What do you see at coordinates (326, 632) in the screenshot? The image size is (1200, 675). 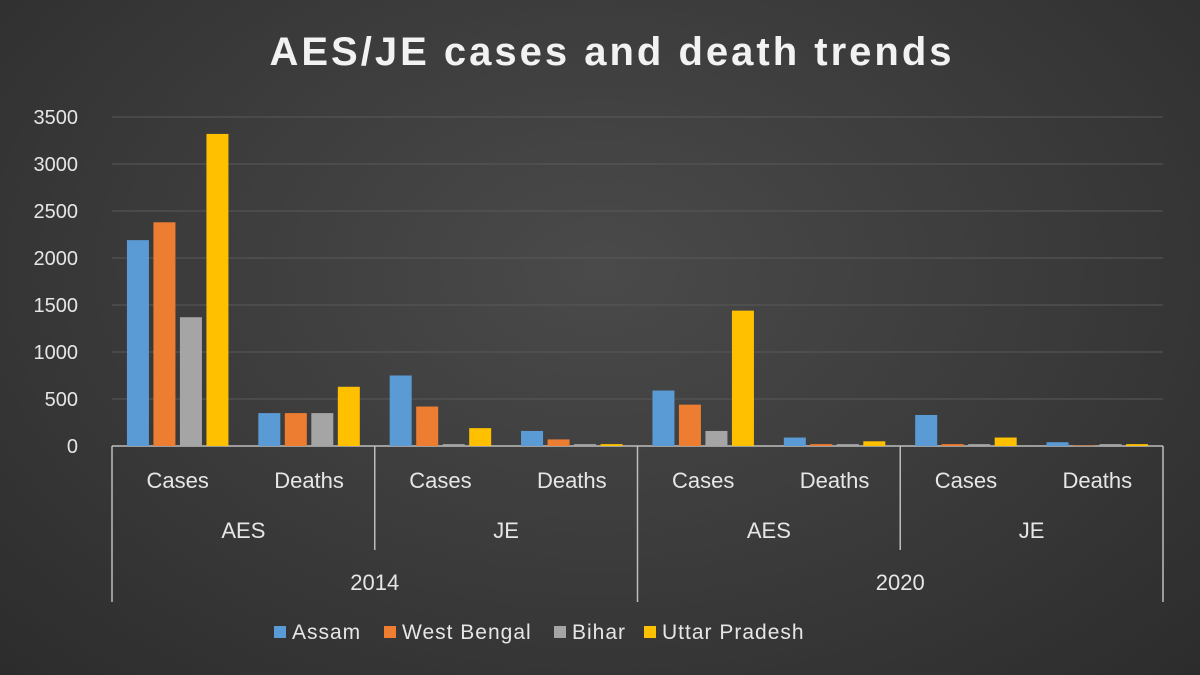 I see `legend-label: Assam` at bounding box center [326, 632].